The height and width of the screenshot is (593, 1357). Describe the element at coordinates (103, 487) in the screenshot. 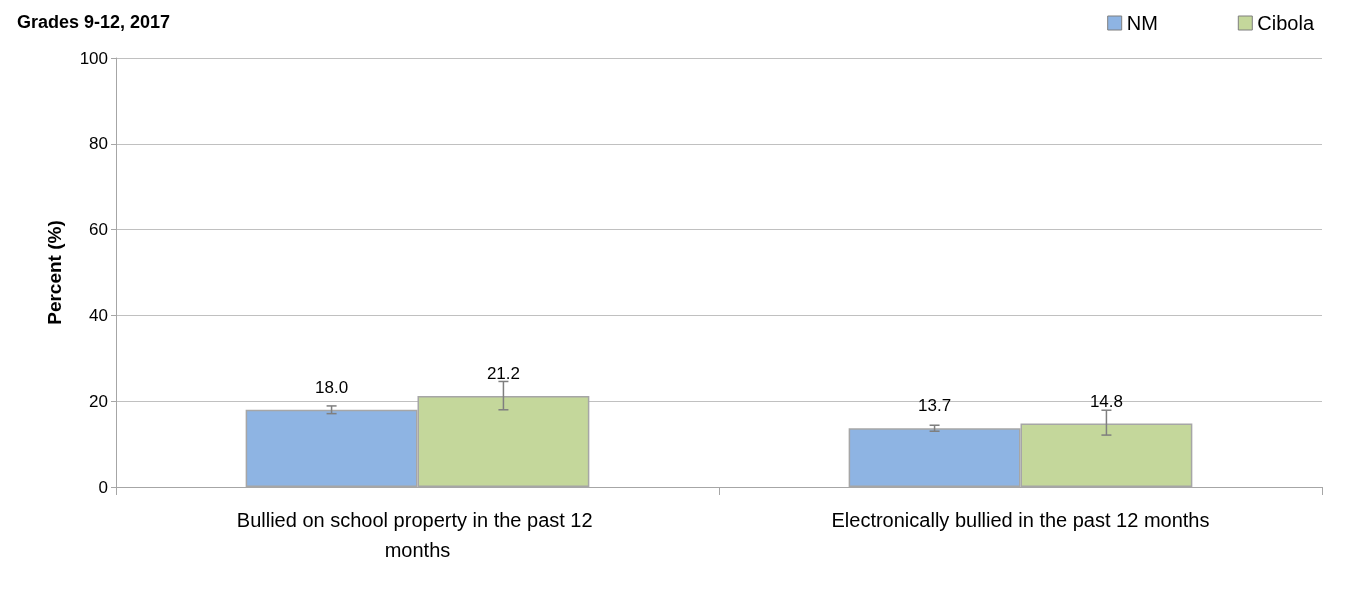

I see `y-tick-label: 0` at that location.